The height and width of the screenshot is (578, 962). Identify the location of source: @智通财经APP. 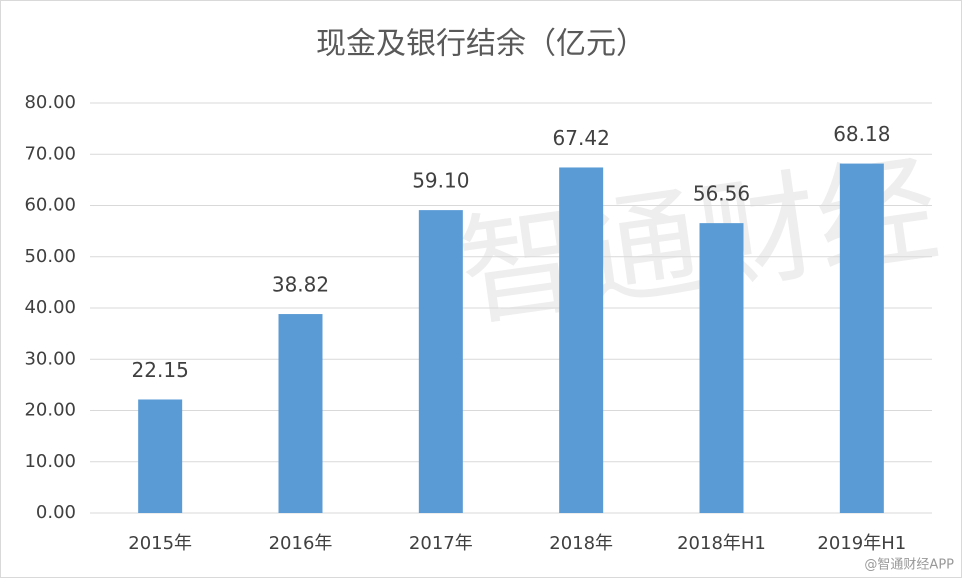
(909, 565).